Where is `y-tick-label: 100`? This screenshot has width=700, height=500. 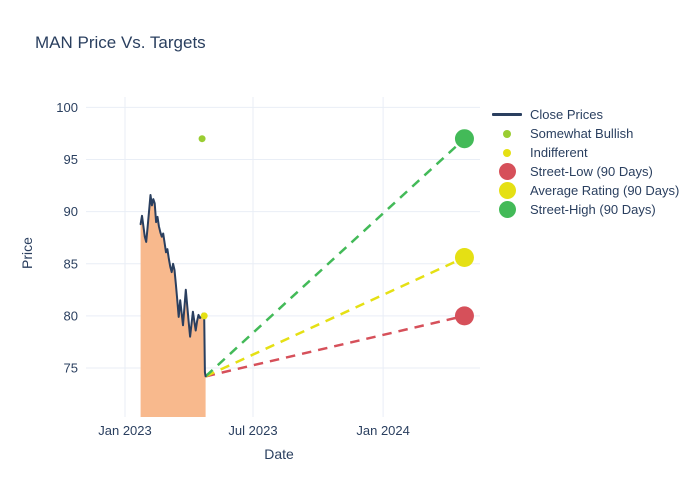 y-tick-label: 100 is located at coordinates (67, 107).